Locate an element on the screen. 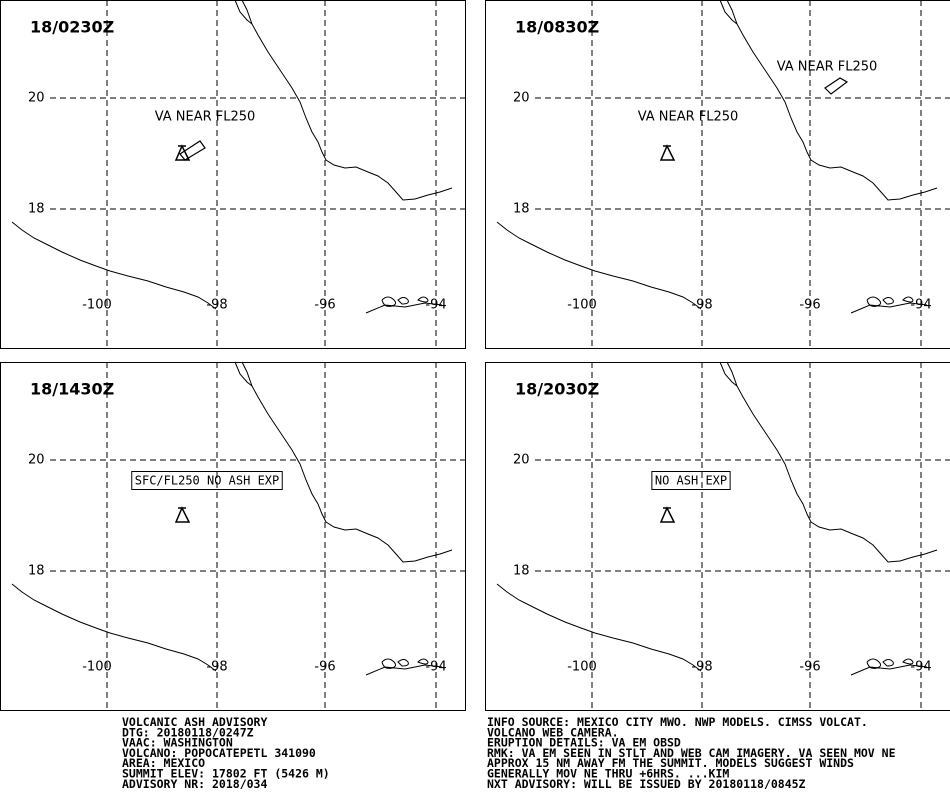 The height and width of the screenshot is (812, 950). advisory-line: DTG: 20180118/0247Z is located at coordinates (188, 732).